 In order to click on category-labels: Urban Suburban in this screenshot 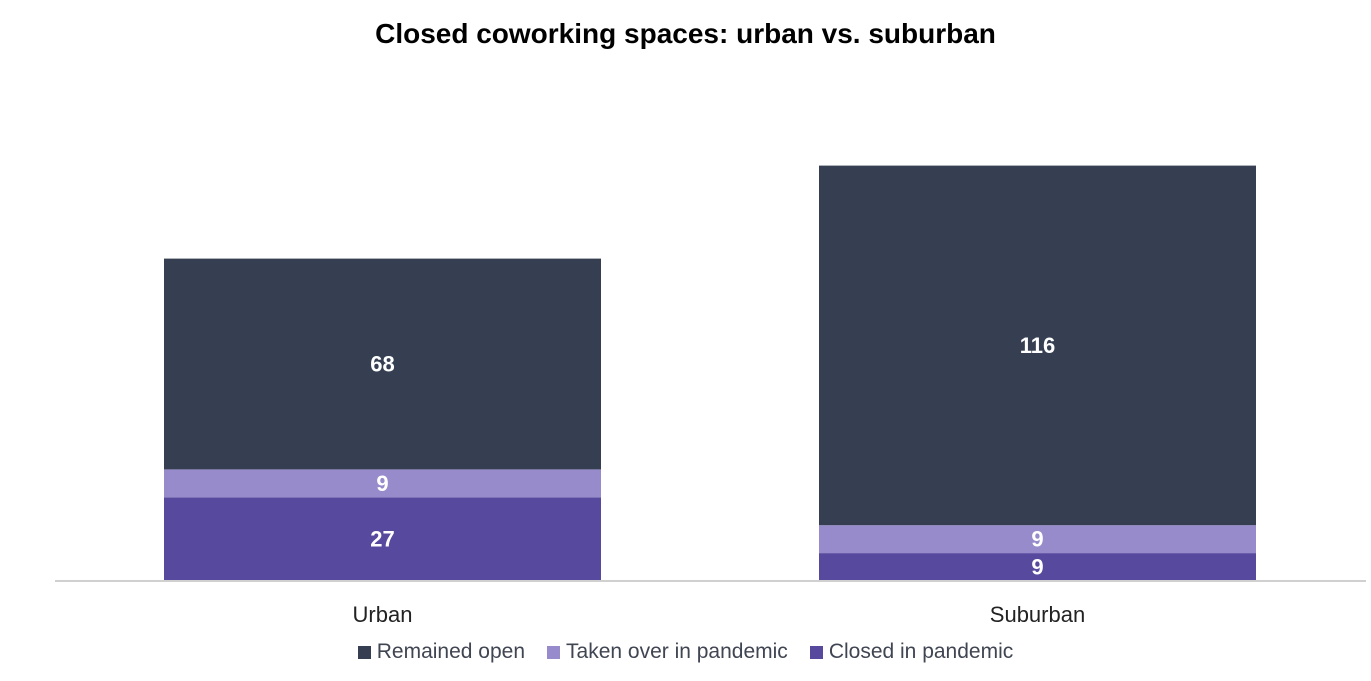, I will do `click(719, 614)`.